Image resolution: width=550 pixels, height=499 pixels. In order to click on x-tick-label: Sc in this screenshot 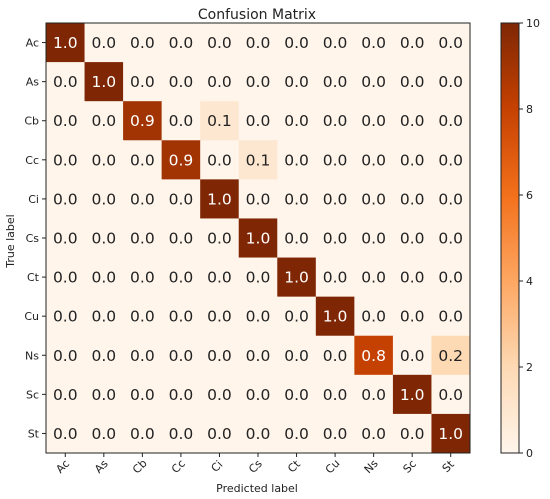, I will do `click(410, 466)`.